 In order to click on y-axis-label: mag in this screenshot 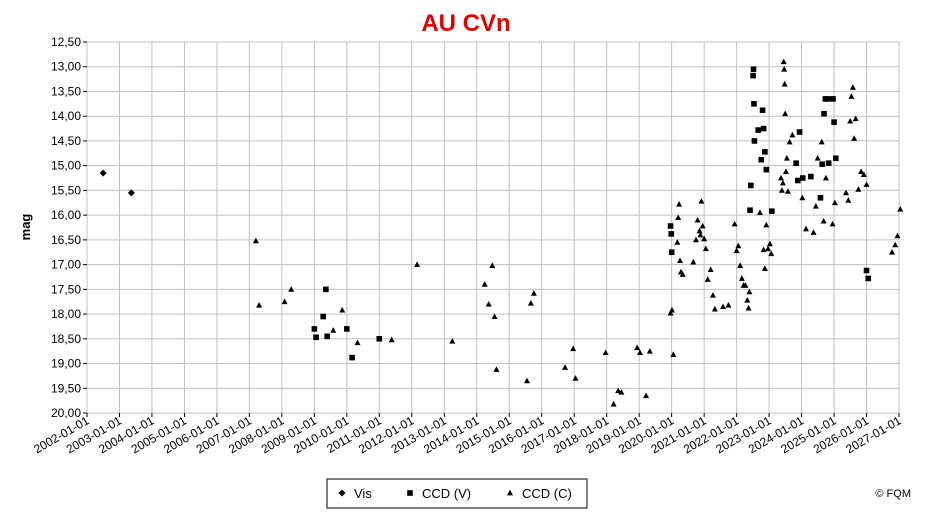, I will do `click(25, 227)`.